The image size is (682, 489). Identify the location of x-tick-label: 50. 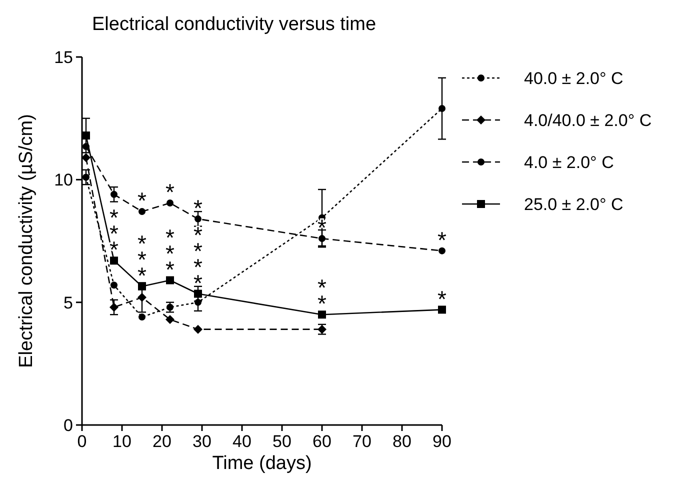
(282, 441).